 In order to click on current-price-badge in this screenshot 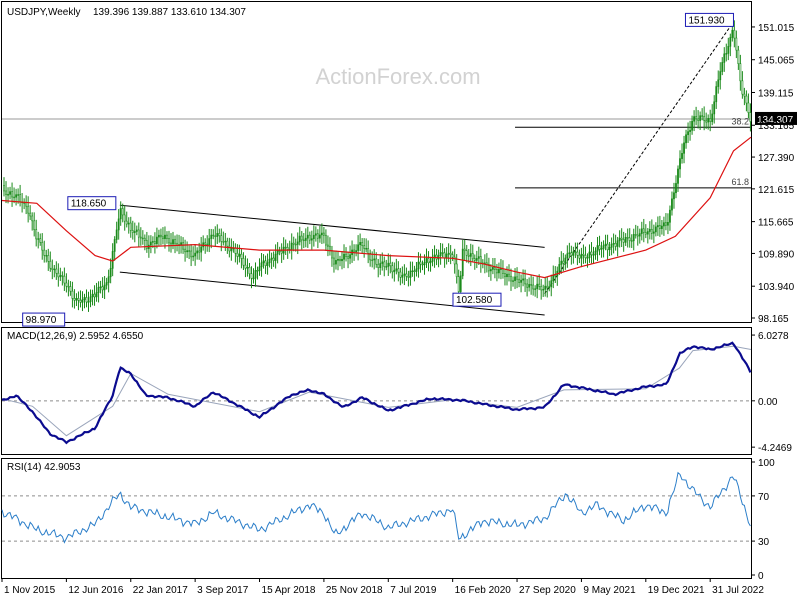, I will do `click(776, 118)`.